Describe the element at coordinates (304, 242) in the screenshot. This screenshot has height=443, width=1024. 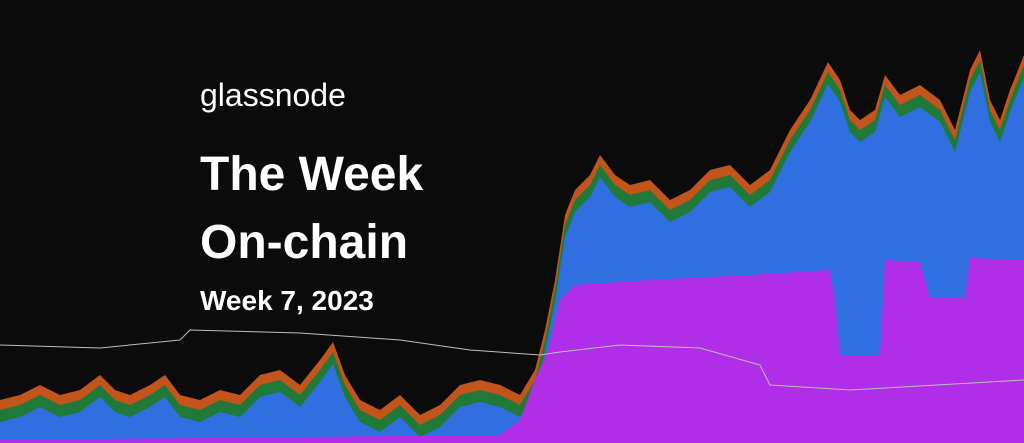
I see `title-line: On-chain` at that location.